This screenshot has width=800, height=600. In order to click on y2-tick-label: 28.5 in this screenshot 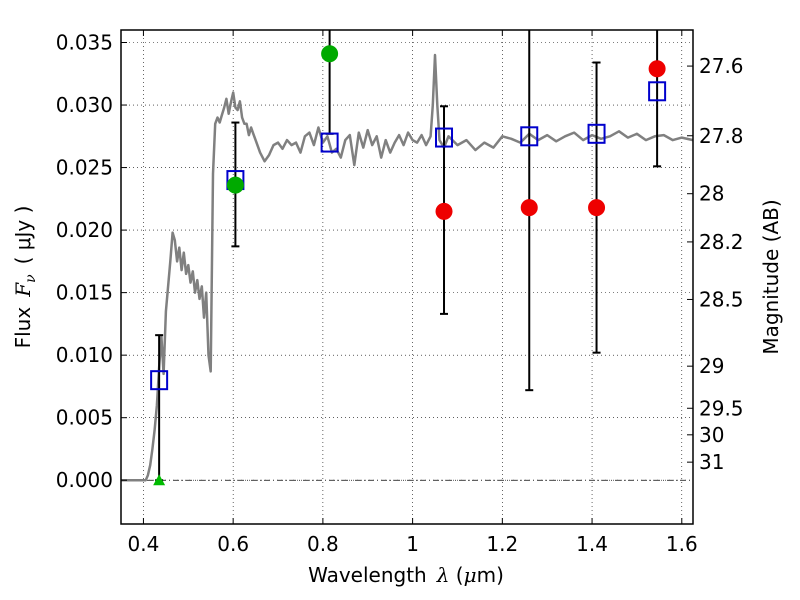, I will do `click(721, 299)`.